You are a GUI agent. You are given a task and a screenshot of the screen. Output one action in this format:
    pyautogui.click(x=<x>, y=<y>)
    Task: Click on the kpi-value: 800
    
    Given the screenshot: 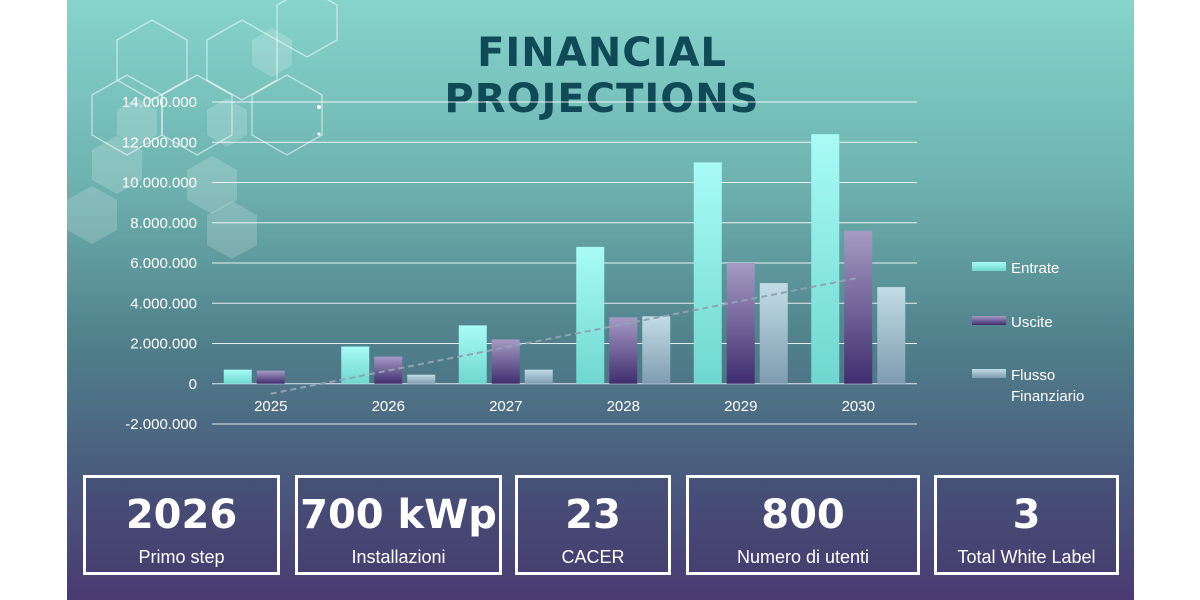 What is the action you would take?
    pyautogui.click(x=803, y=515)
    